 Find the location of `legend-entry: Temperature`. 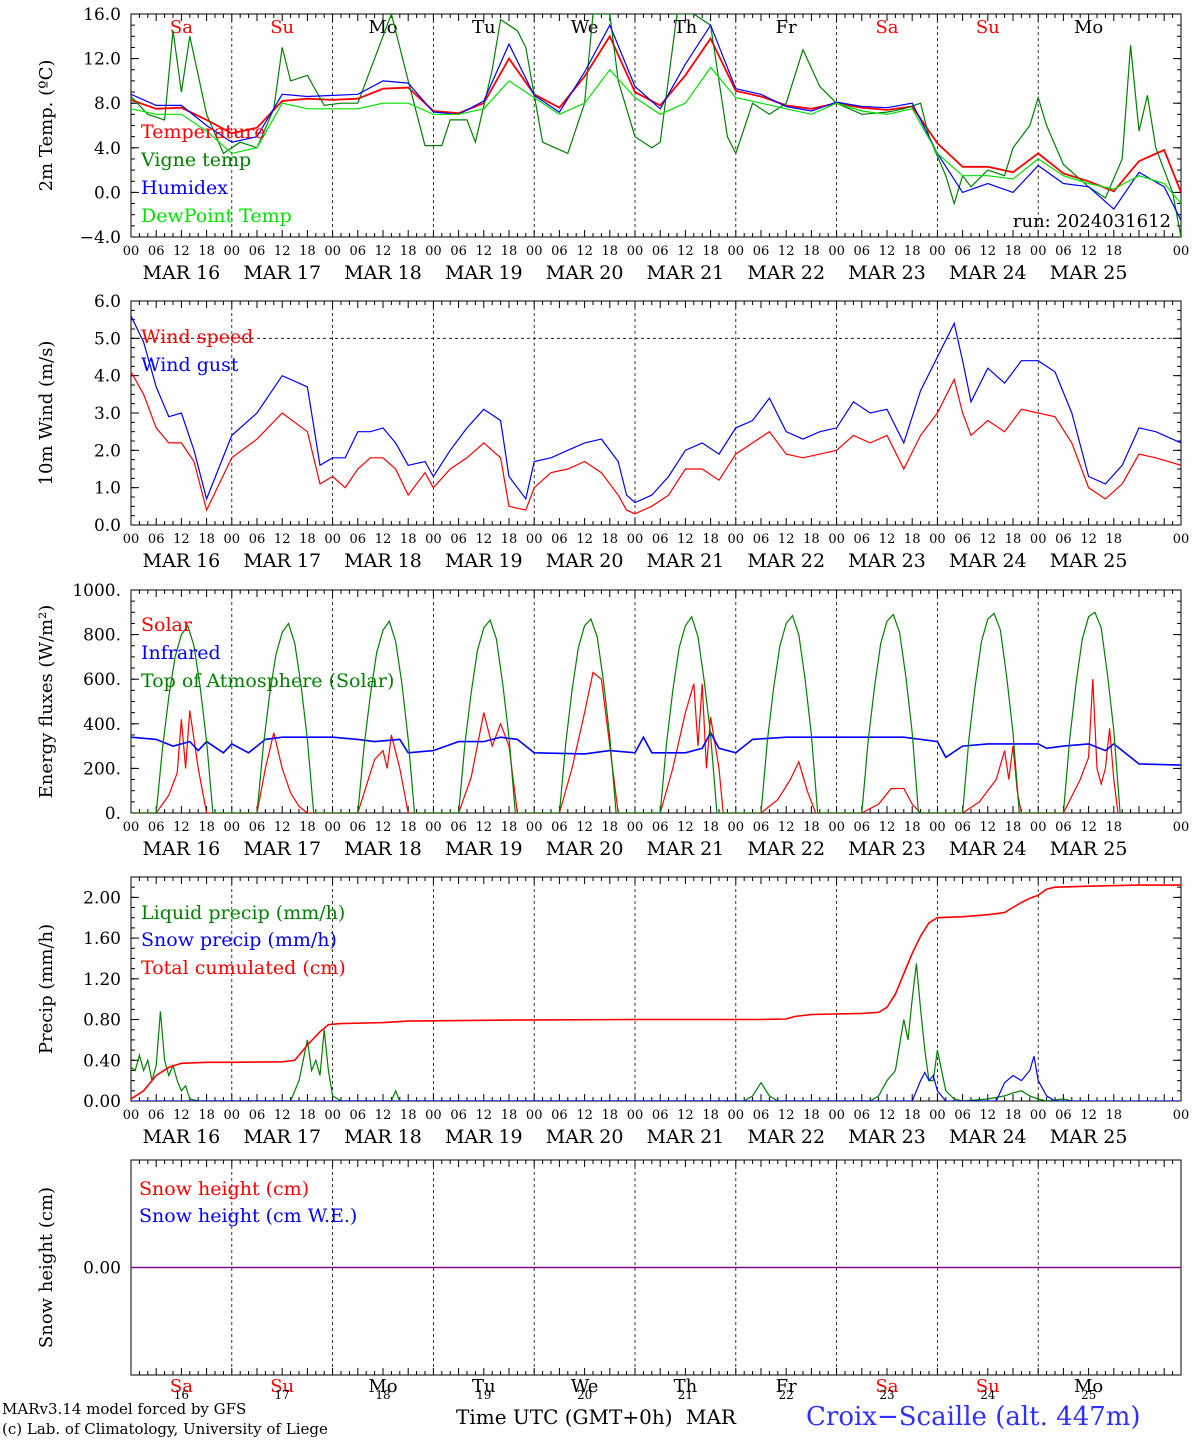

legend-entry: Temperature is located at coordinates (203, 132).